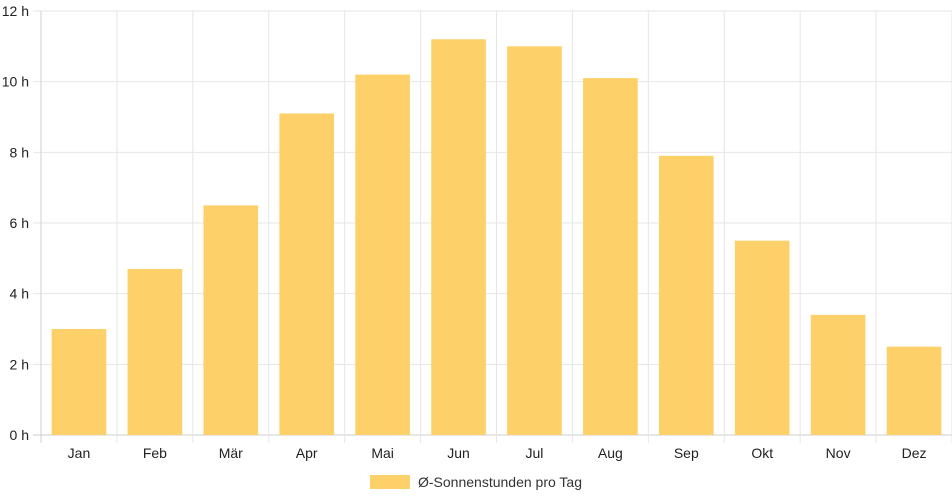  Describe the element at coordinates (19, 223) in the screenshot. I see `y-tick-label: 6 h` at that location.